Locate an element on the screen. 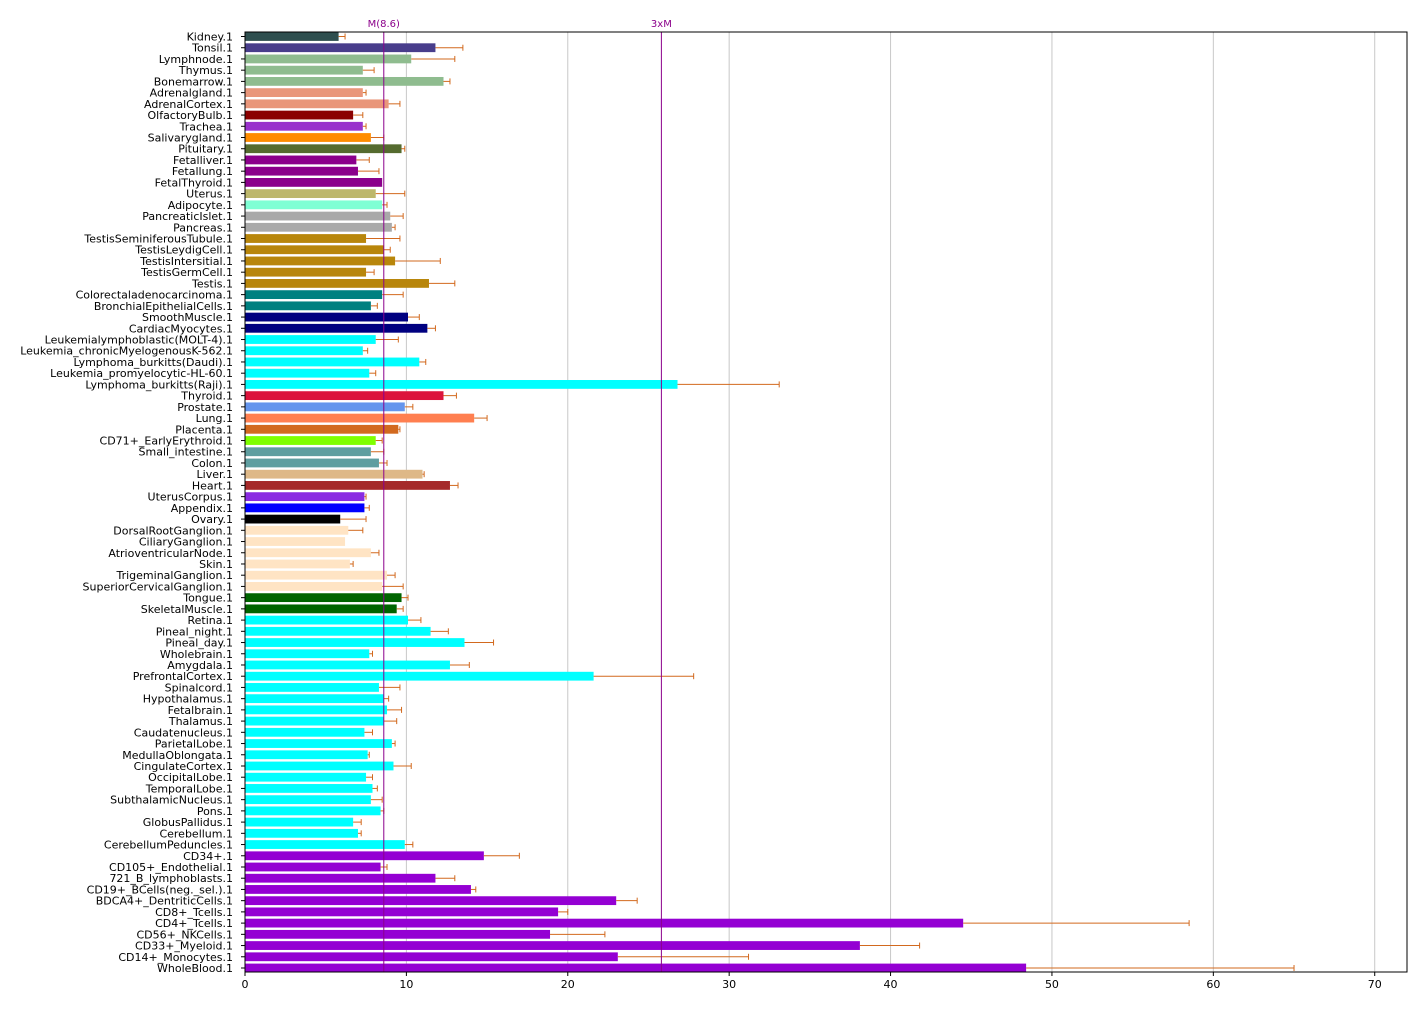  category-label: PrefrontalCortex.1 is located at coordinates (183, 676).